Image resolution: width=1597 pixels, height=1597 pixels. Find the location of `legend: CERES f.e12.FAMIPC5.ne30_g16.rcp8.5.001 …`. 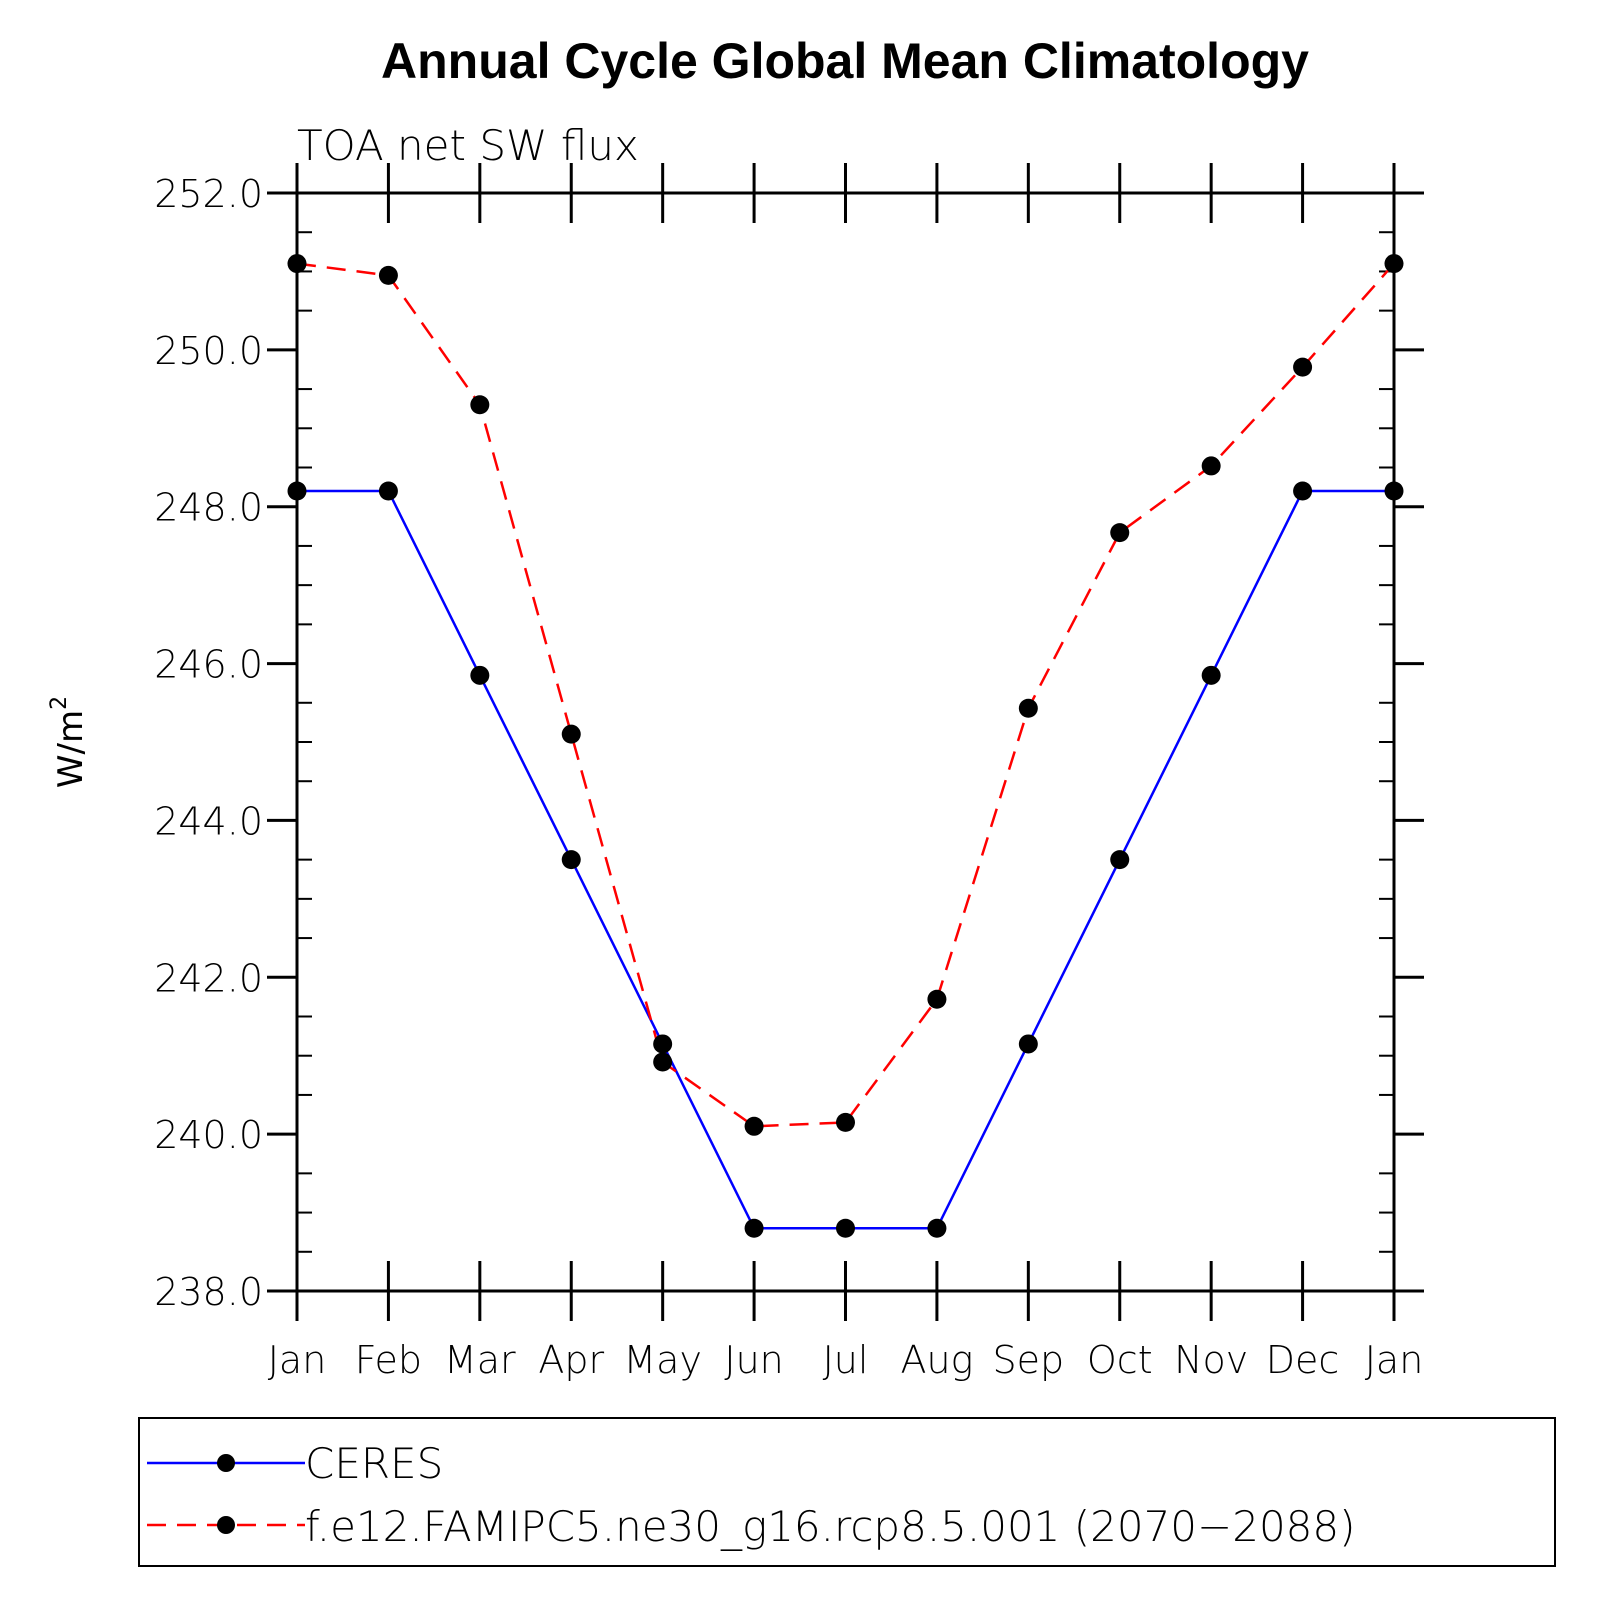

legend: CERES f.e12.FAMIPC5.ne30_g16.rcp8.5.001 … is located at coordinates (847, 1492).